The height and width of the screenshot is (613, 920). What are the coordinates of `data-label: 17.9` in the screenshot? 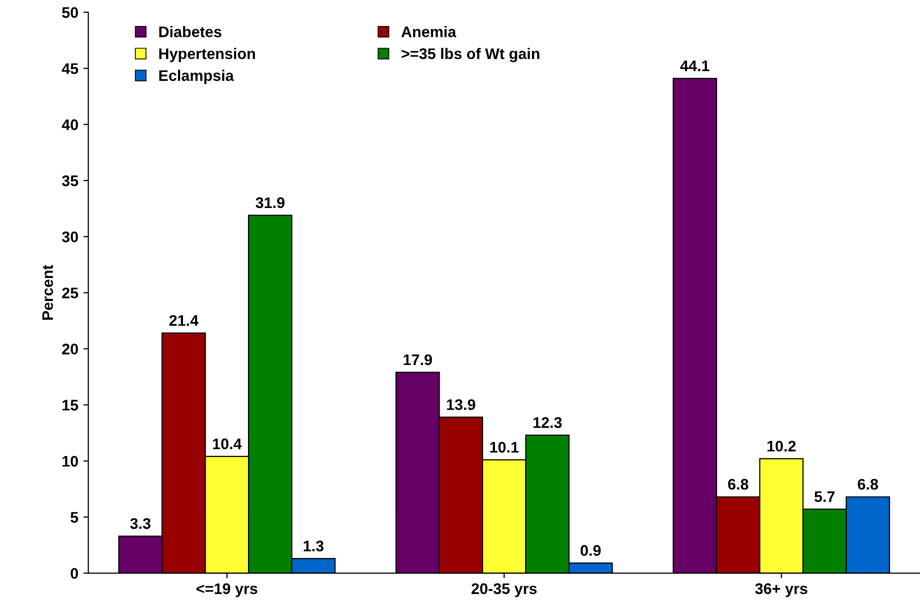 It's located at (418, 360).